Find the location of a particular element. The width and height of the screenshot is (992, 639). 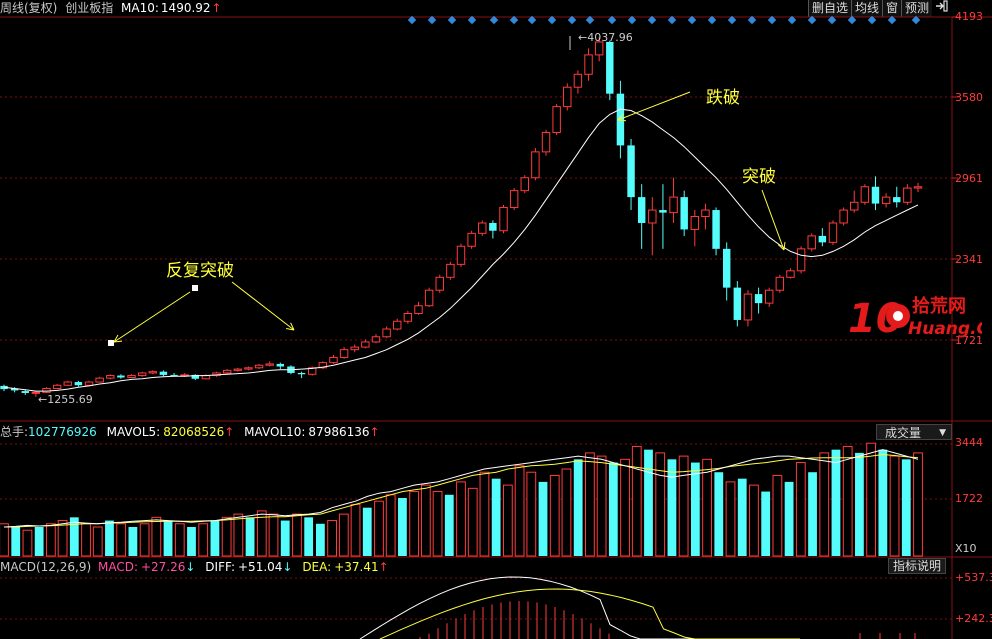

toolbar: 删自选 均线 窗 预测 is located at coordinates (870, 8).